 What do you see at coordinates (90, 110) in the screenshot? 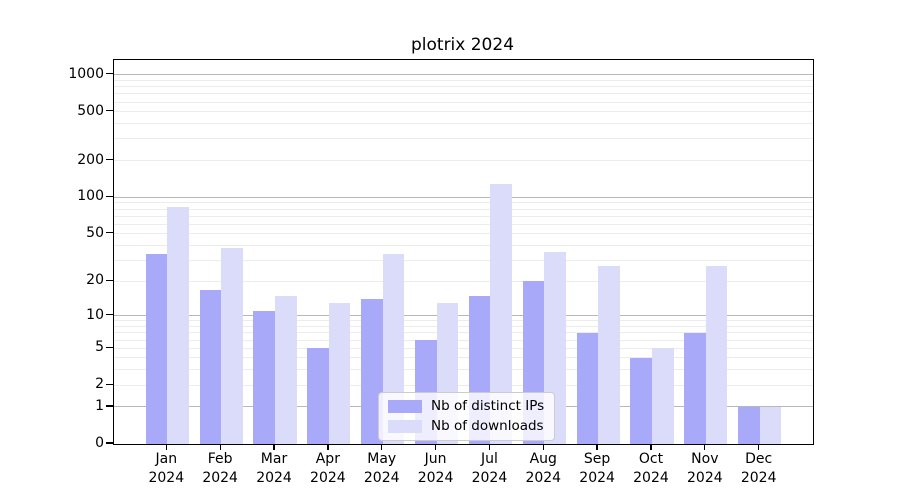
I see `y-tick-label-500: 500` at bounding box center [90, 110].